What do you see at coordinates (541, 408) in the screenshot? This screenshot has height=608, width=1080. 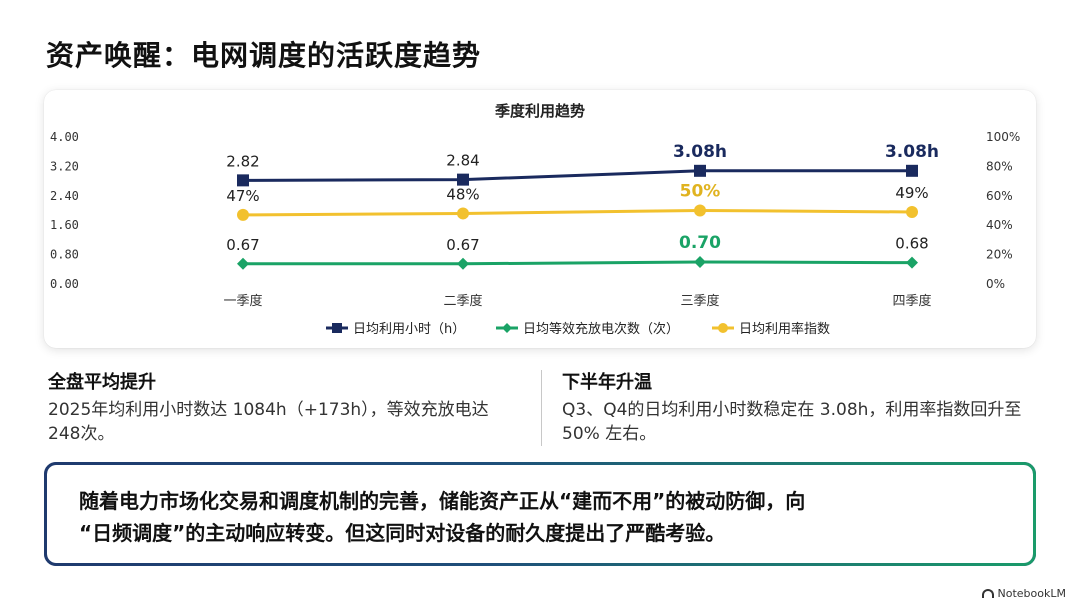 I see `column-divider` at bounding box center [541, 408].